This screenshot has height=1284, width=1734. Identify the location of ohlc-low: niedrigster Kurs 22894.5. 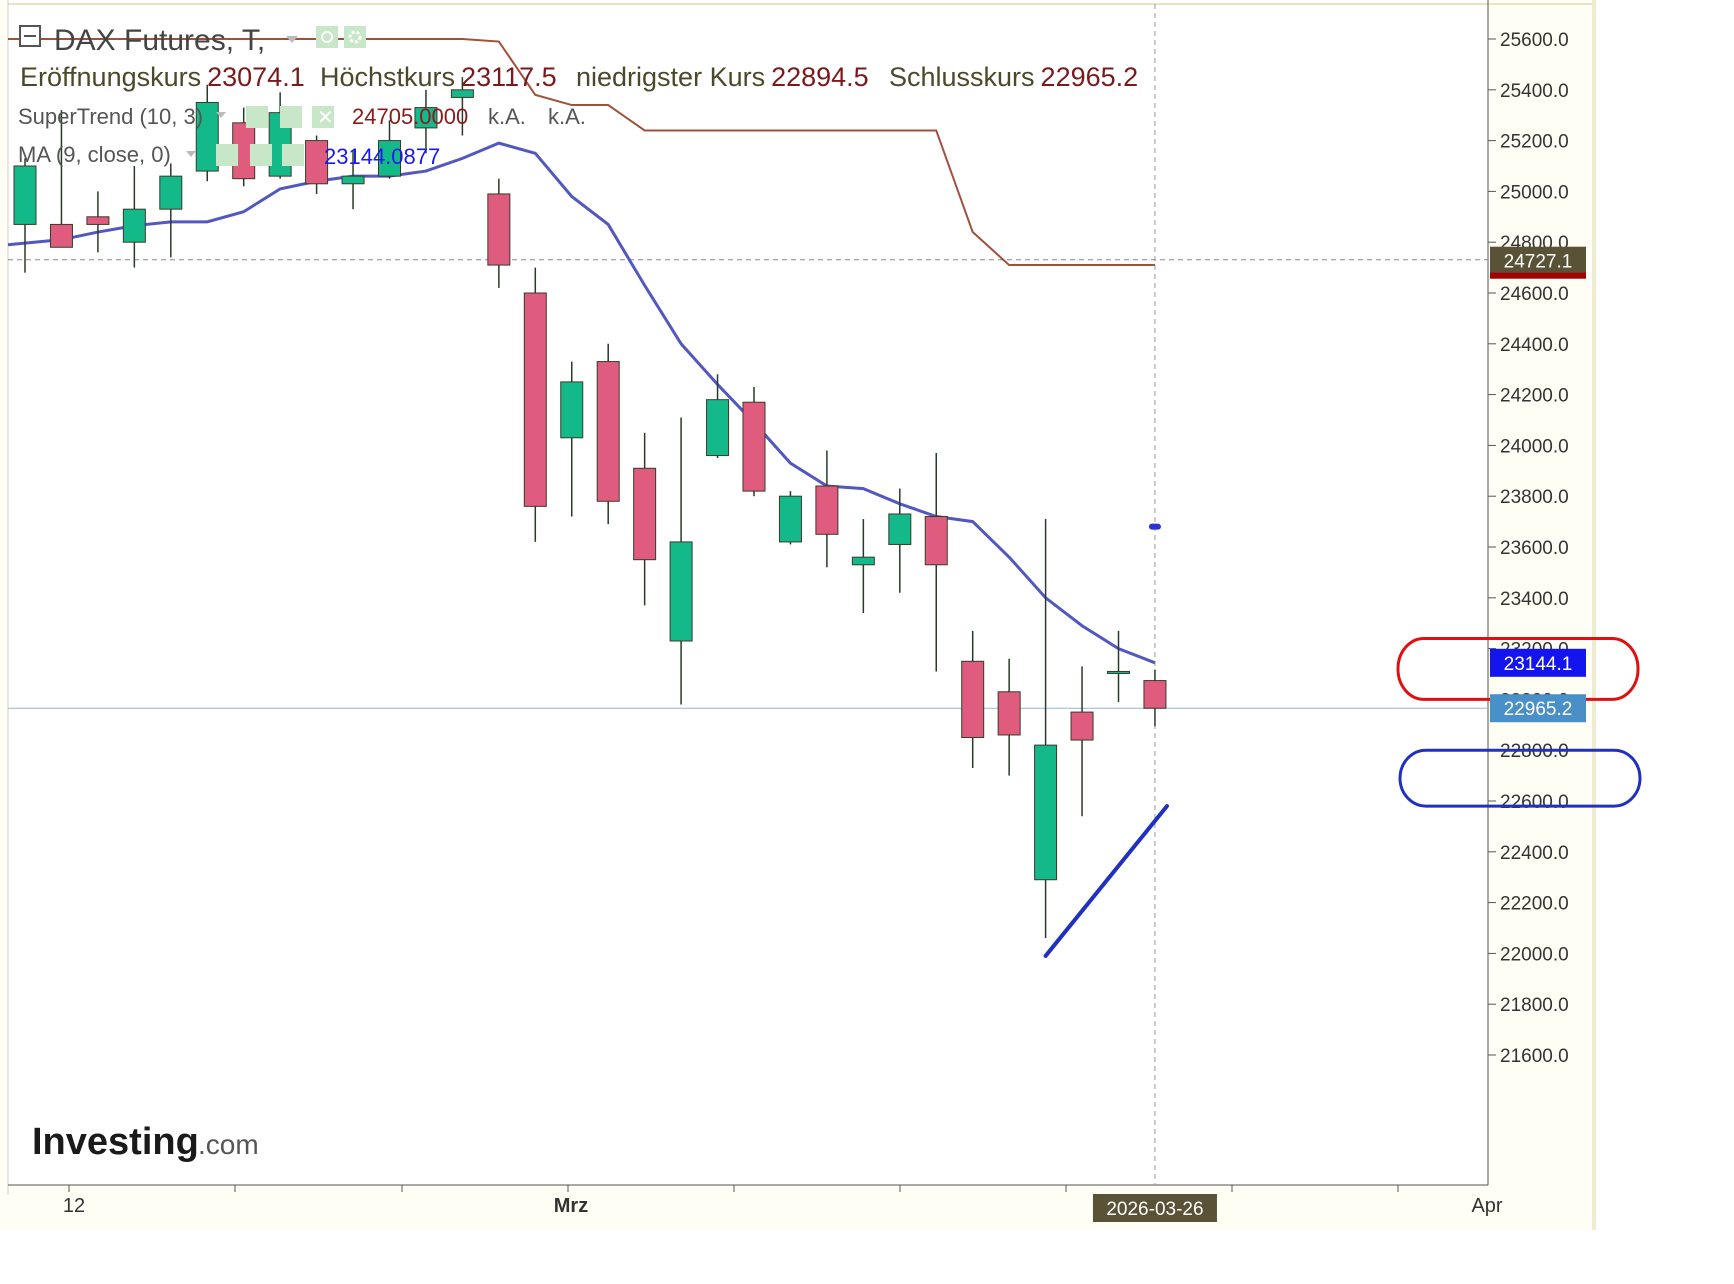
(722, 77).